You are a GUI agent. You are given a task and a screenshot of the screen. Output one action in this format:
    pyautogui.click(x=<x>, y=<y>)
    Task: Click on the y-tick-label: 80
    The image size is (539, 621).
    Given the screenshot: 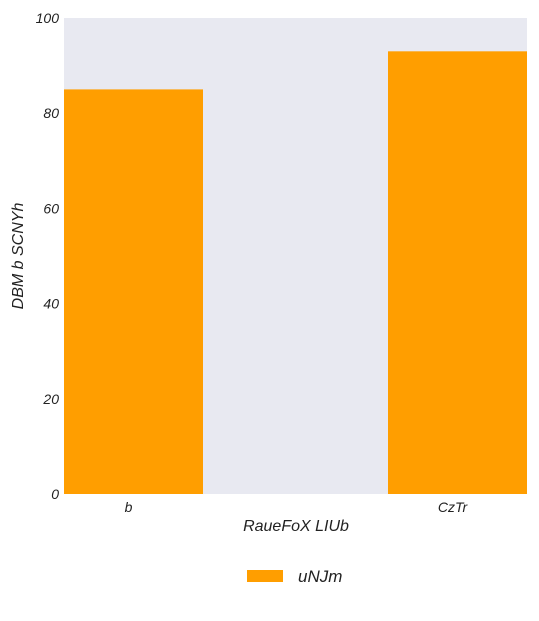 What is the action you would take?
    pyautogui.click(x=51, y=113)
    